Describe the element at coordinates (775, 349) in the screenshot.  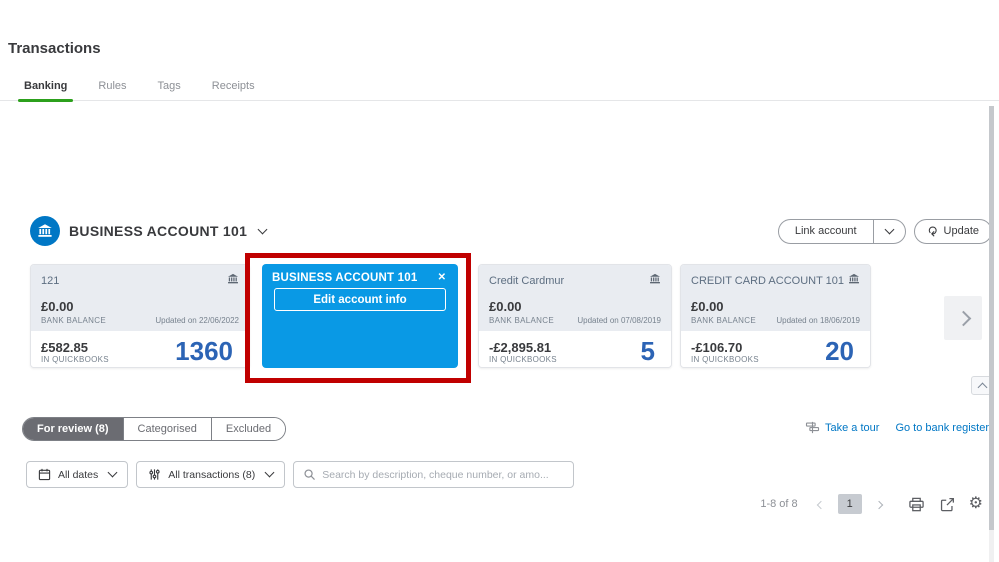
I see `card-bottom: -£106.70 IN QUICKBOOKS 20` at that location.